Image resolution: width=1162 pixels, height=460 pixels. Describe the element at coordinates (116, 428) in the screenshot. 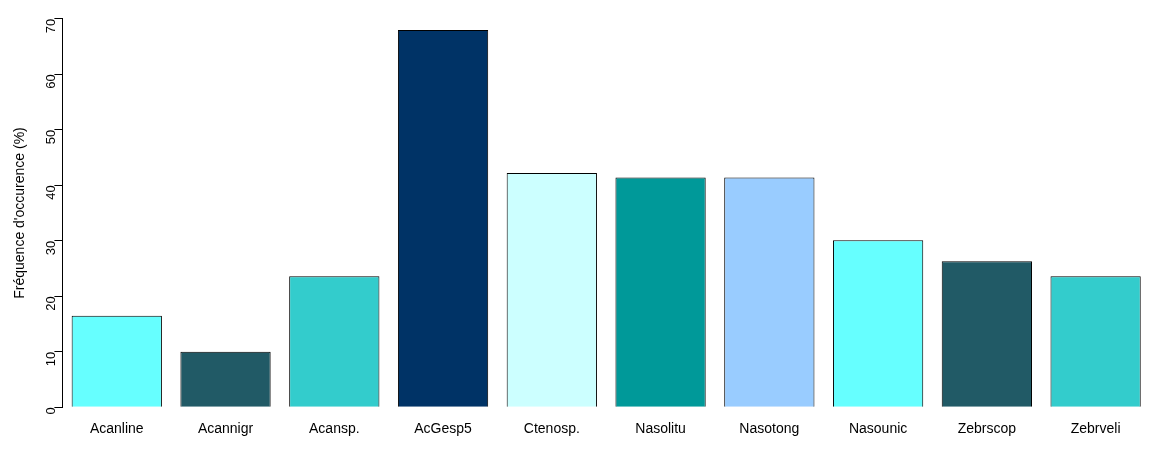

I see `x-tick-label: Acanline` at that location.